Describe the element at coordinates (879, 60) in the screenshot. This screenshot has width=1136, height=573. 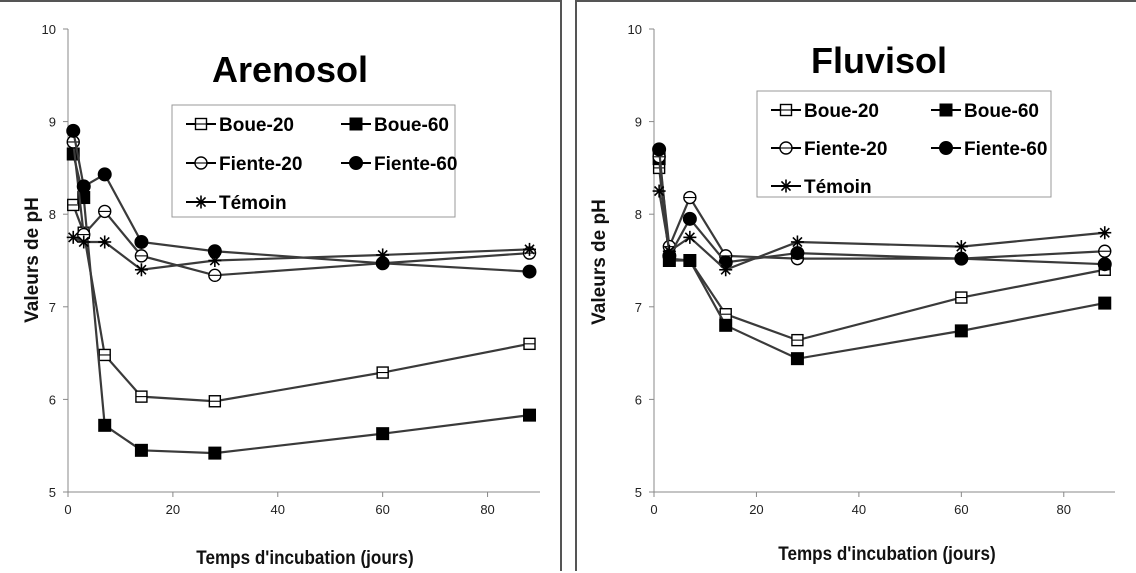
I see `chart-title: Fluvisol` at that location.